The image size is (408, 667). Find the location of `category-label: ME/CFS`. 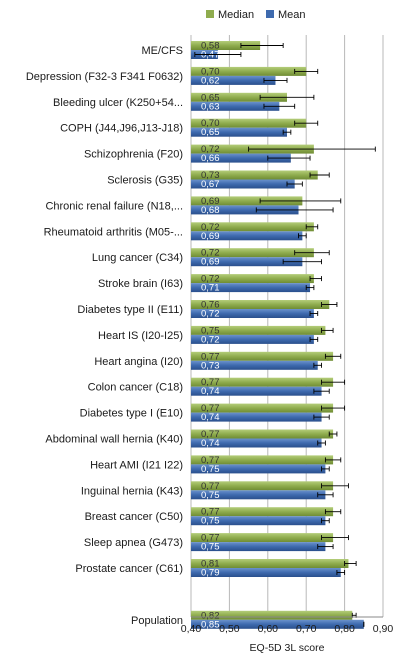

category-label: ME/CFS is located at coordinates (162, 51).